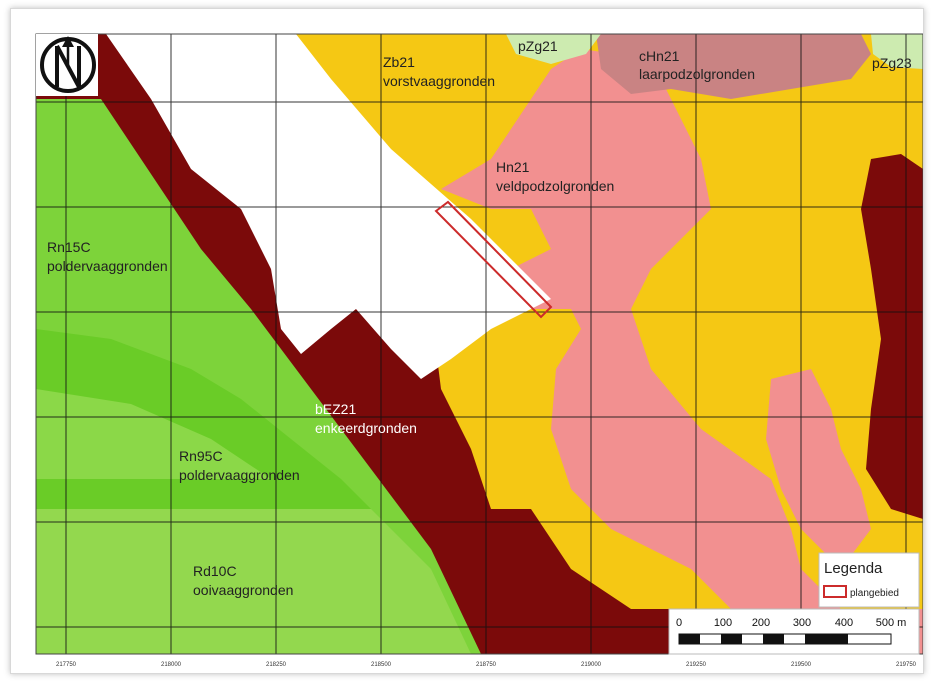  What do you see at coordinates (844, 623) in the screenshot?
I see `scale-label: 400` at bounding box center [844, 623].